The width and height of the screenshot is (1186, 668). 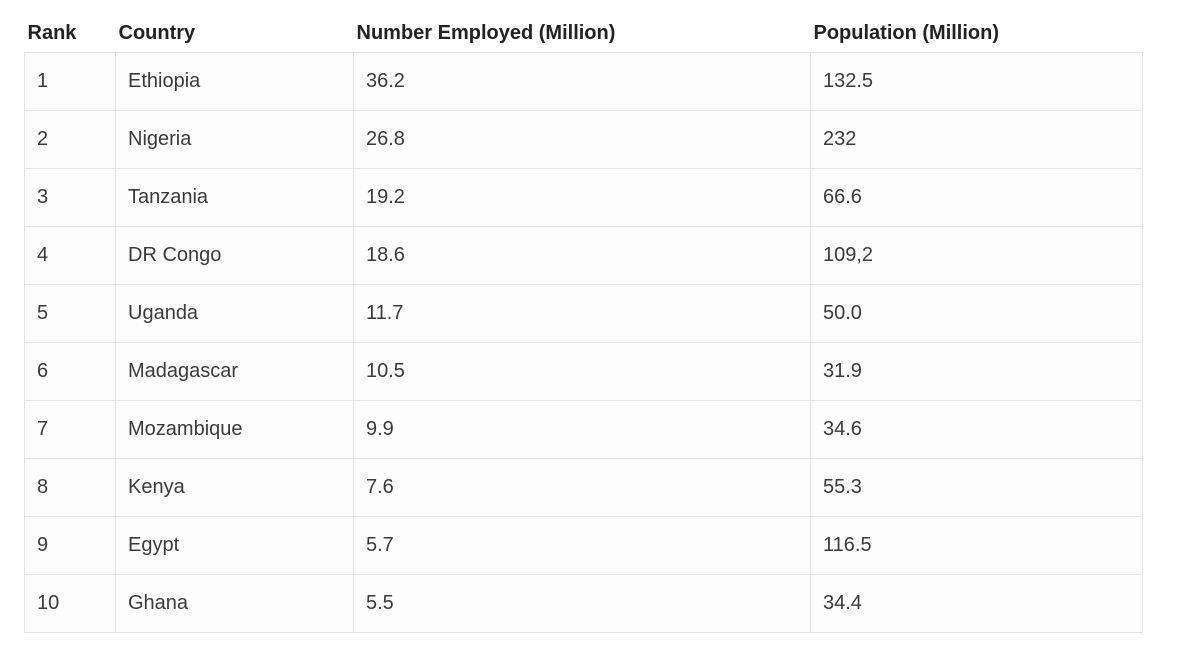 I want to click on table-cell: 2, so click(x=70, y=139).